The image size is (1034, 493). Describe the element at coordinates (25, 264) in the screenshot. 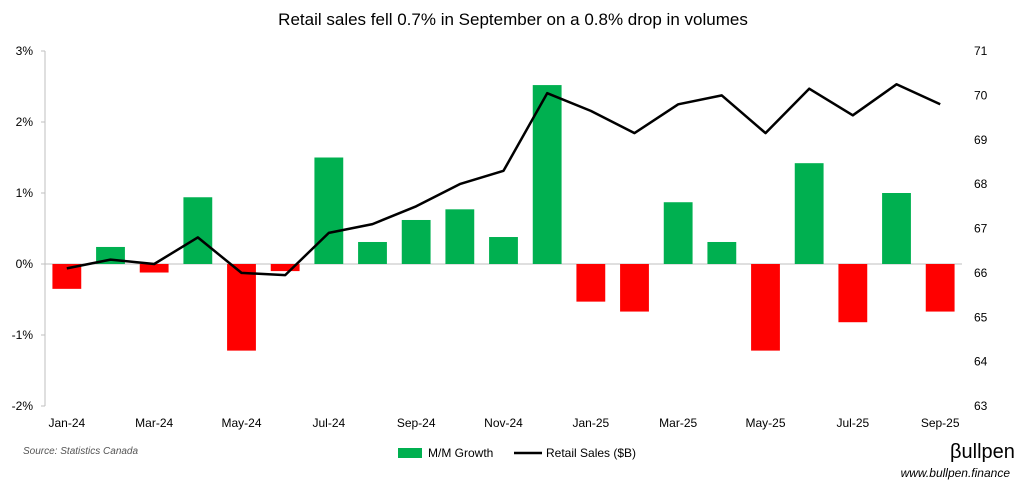

I see `left-tick-label: 0%` at that location.